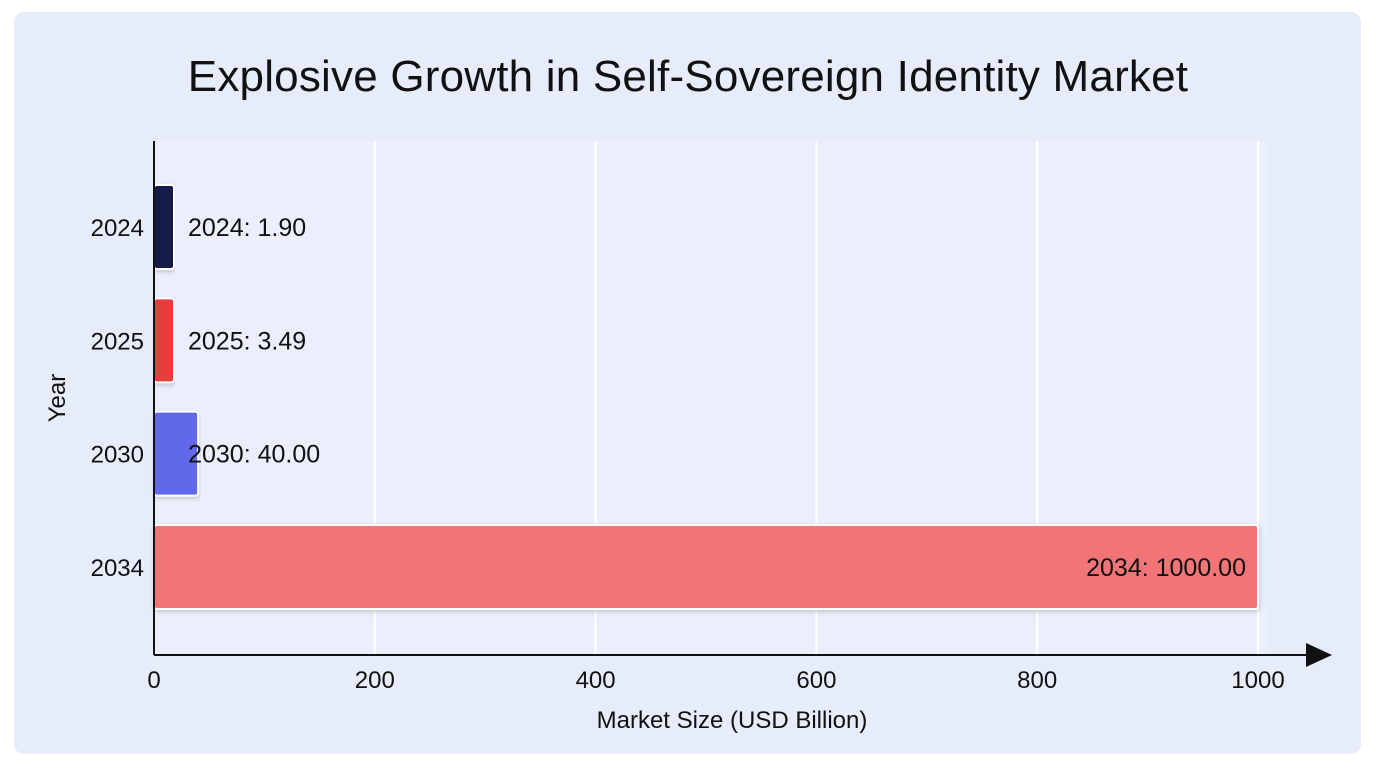 This screenshot has width=1376, height=768. I want to click on data-label: 2030: 40.00, so click(254, 455).